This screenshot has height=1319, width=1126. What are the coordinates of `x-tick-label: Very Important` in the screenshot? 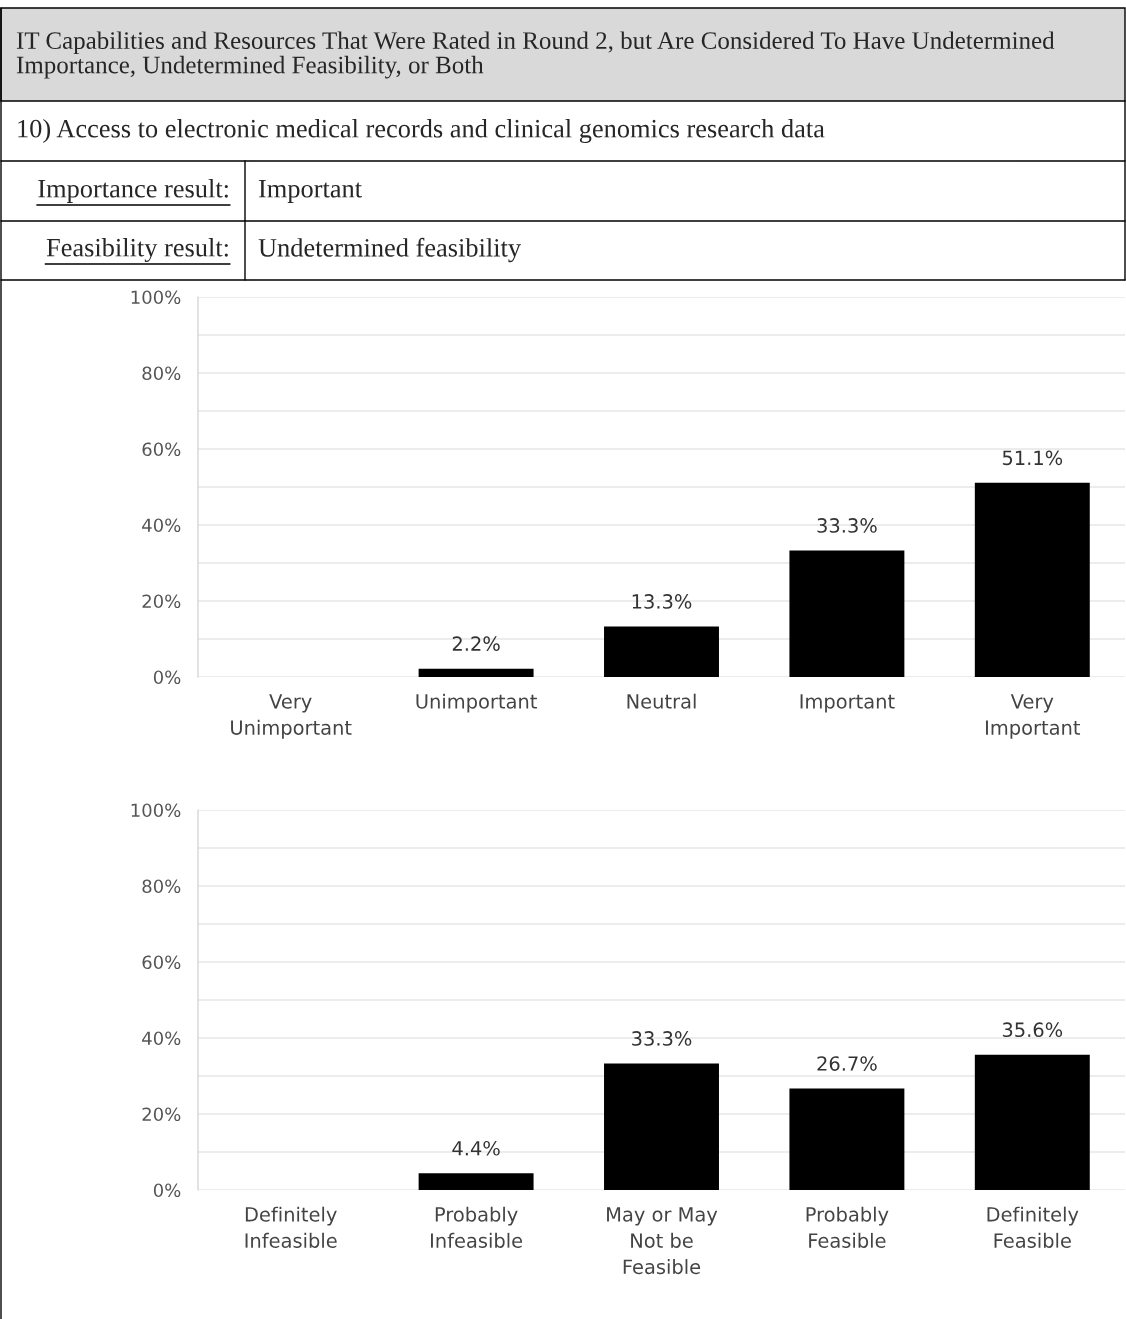 It's located at (1033, 716).